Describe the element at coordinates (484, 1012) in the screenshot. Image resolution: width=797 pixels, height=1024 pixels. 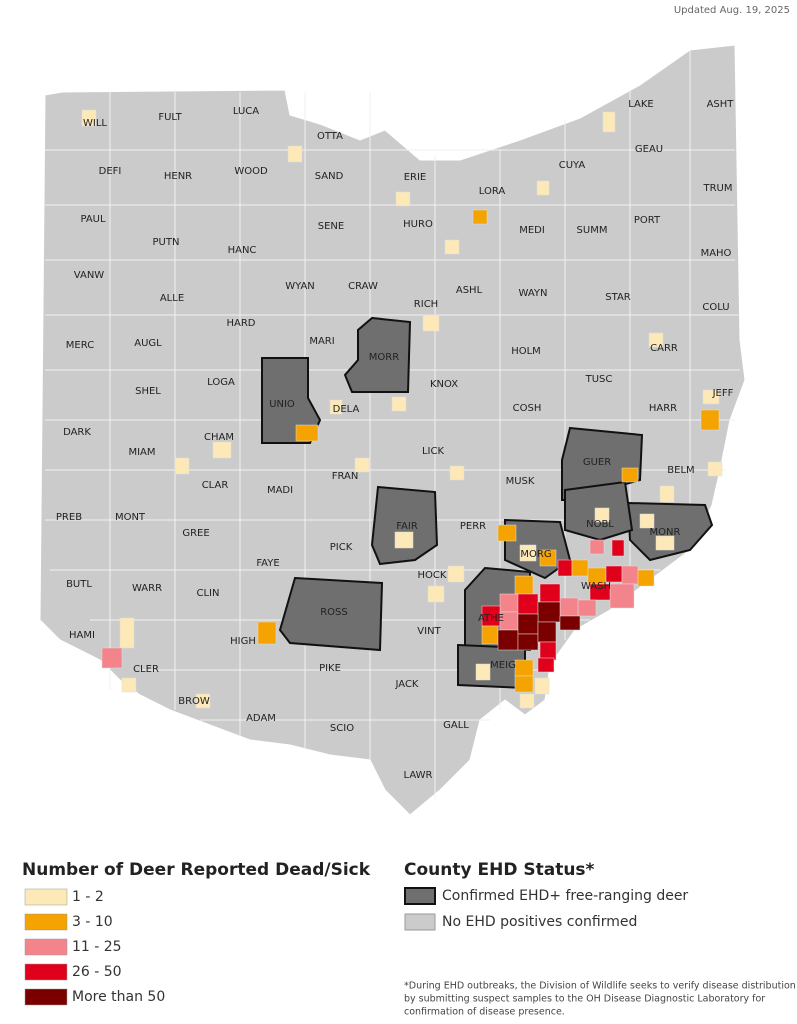
I see `footnote: confirmation of disease presence.` at that location.